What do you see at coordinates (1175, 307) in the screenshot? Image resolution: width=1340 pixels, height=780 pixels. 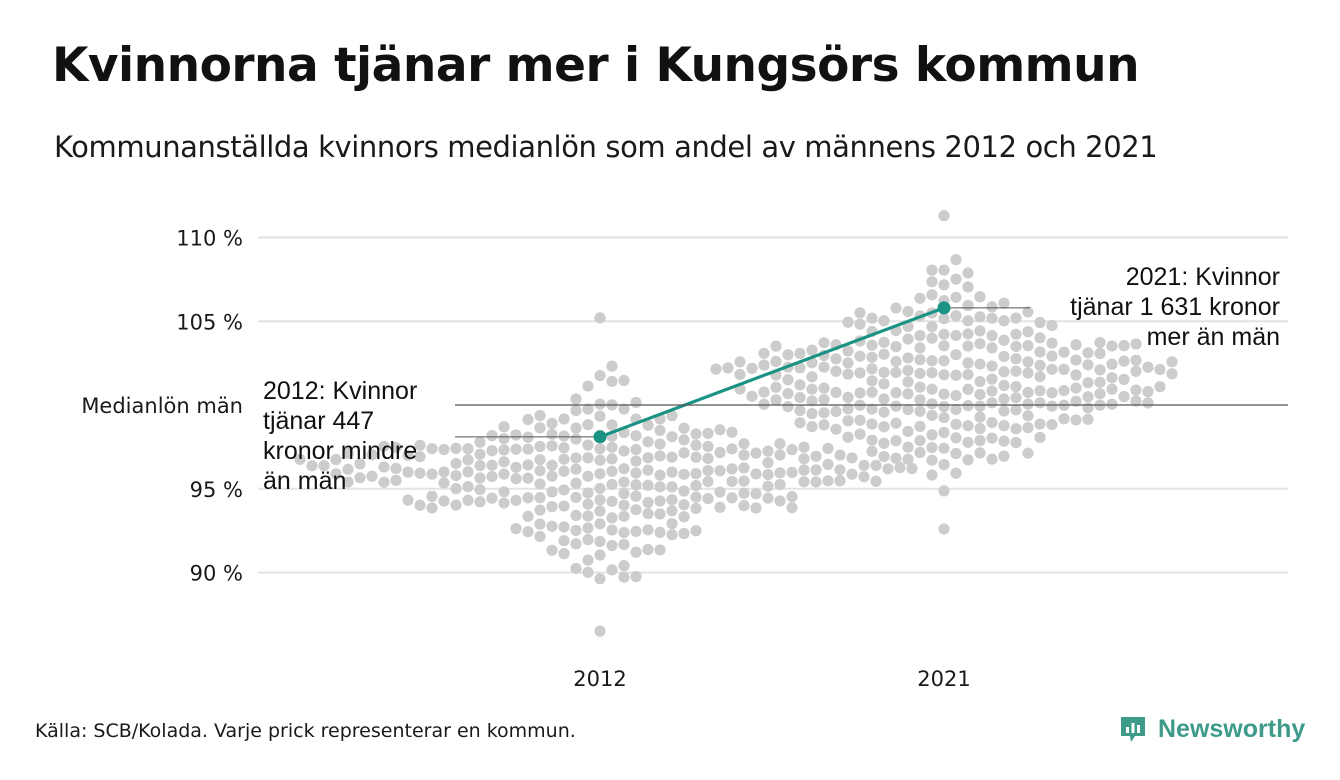 I see `annotation-line: tjänar 1 631 kronor` at bounding box center [1175, 307].